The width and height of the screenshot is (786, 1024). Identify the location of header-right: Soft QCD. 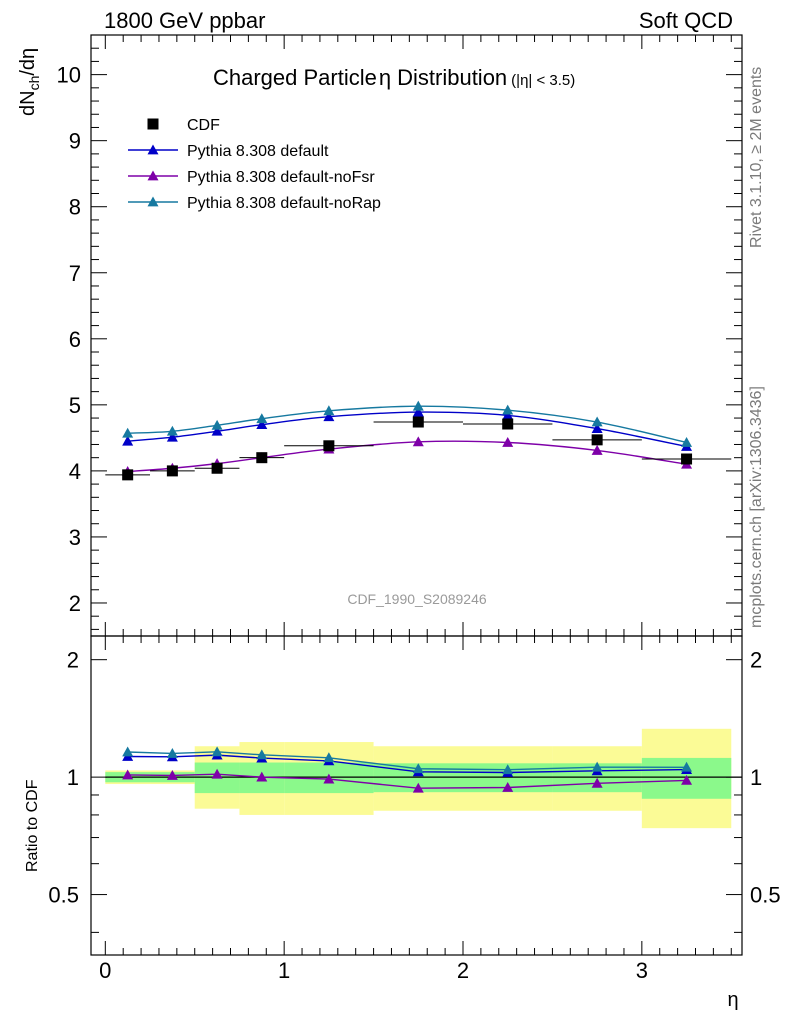
(686, 20).